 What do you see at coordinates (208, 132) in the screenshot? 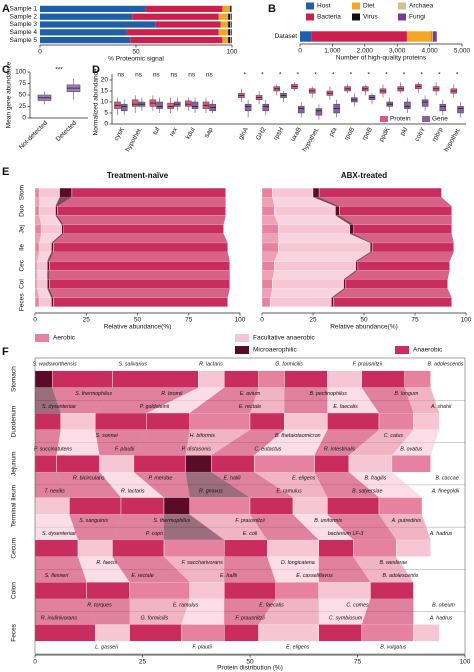
I see `x-tick-label: sap` at bounding box center [208, 132].